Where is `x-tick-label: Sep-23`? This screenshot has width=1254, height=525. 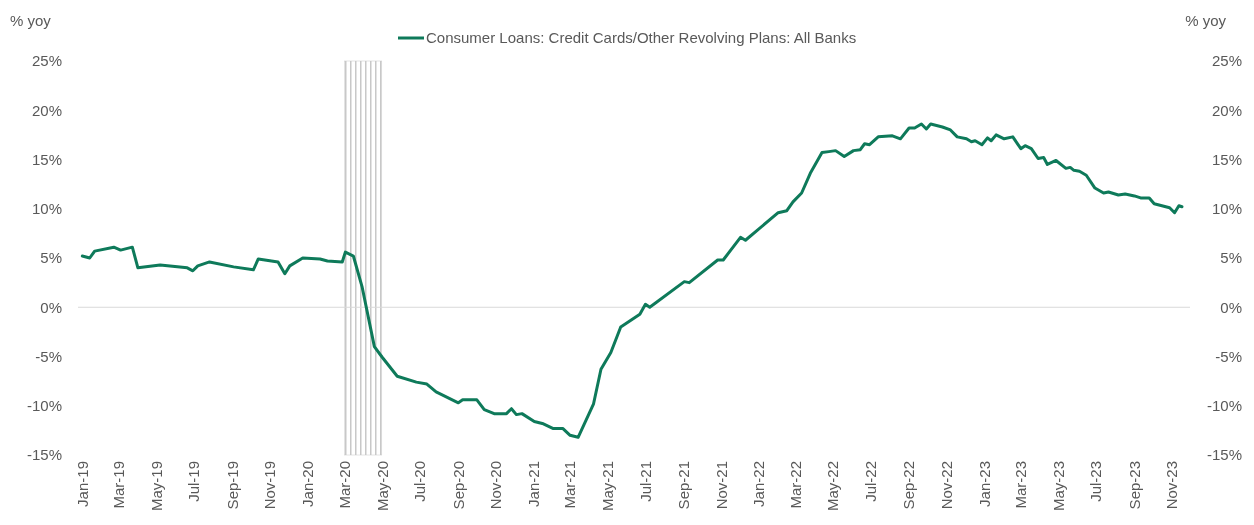
x-tick-label: Sep-23 is located at coordinates (1134, 485).